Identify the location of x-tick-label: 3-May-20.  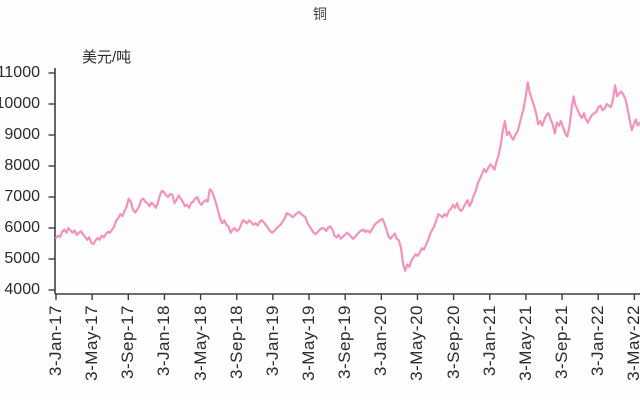
(417, 343).